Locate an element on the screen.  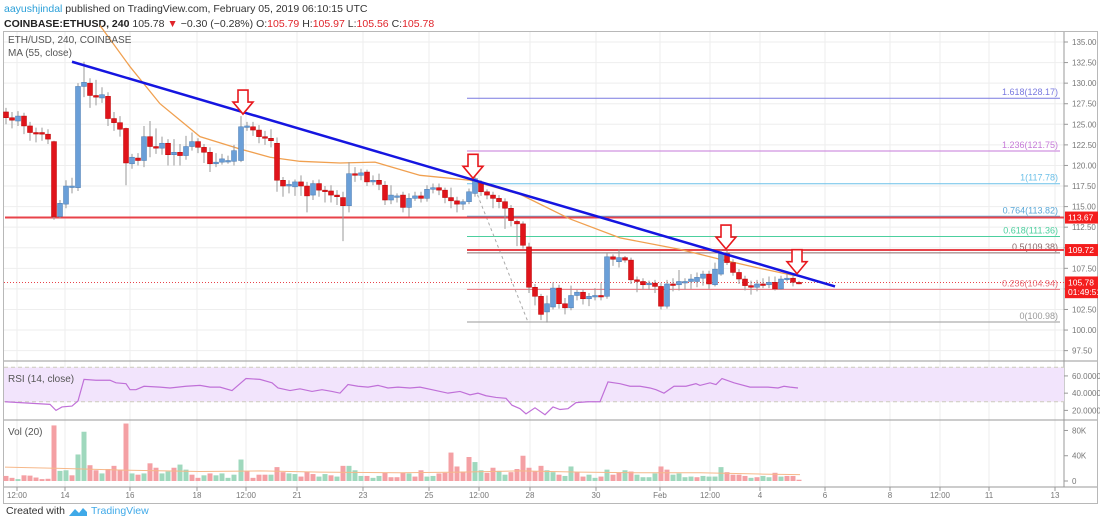
rsi-tick-label: 60.0000 is located at coordinates (1086, 376).